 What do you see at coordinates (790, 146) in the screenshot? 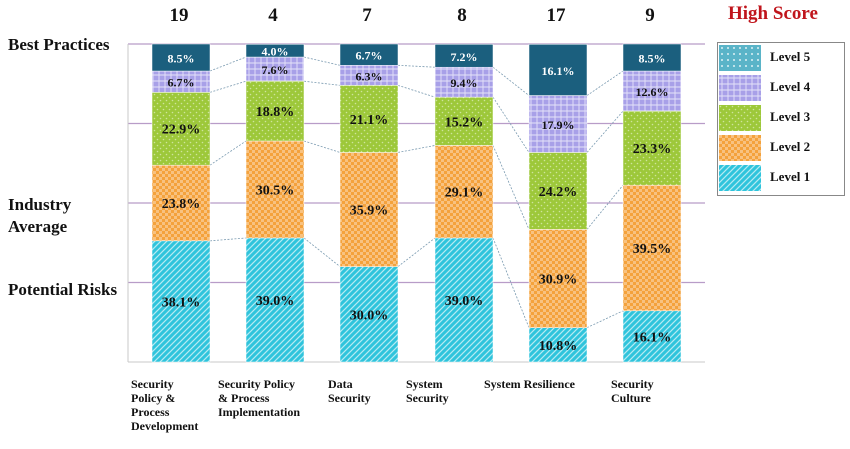
I see `legend-label: Level 2` at bounding box center [790, 146].